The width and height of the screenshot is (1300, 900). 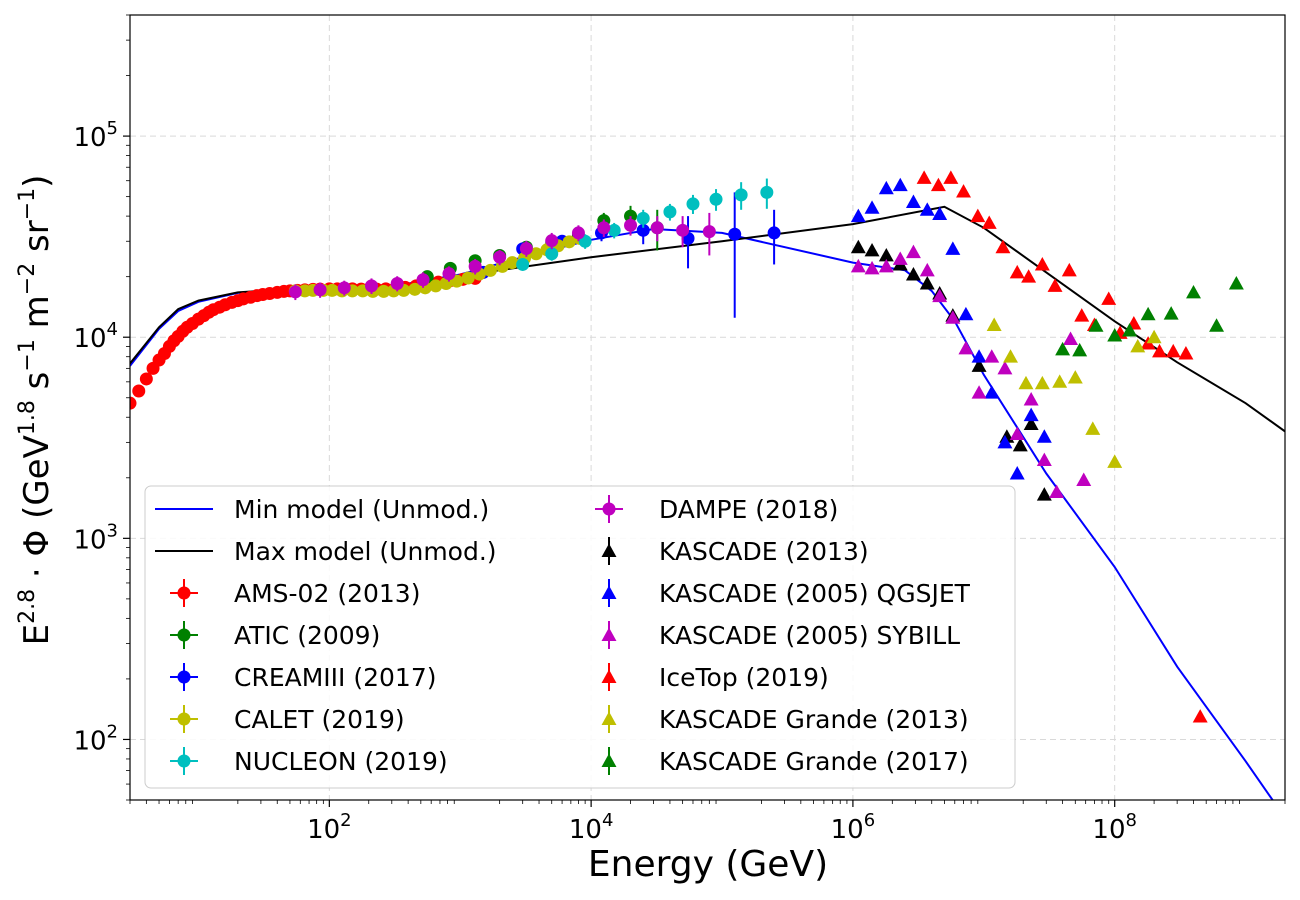 I want to click on legend-entry-min-model-unmod: Min model (Unmod.), so click(x=322, y=509).